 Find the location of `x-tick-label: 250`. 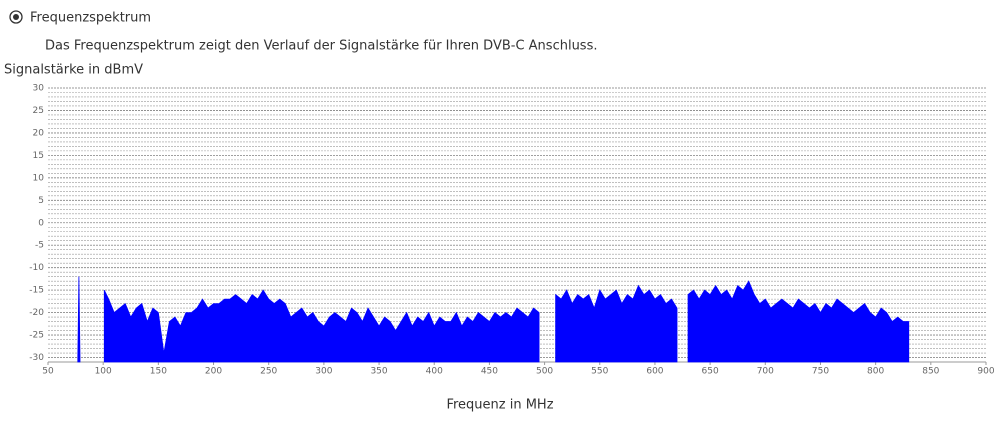

x-tick-label: 250 is located at coordinates (268, 372).